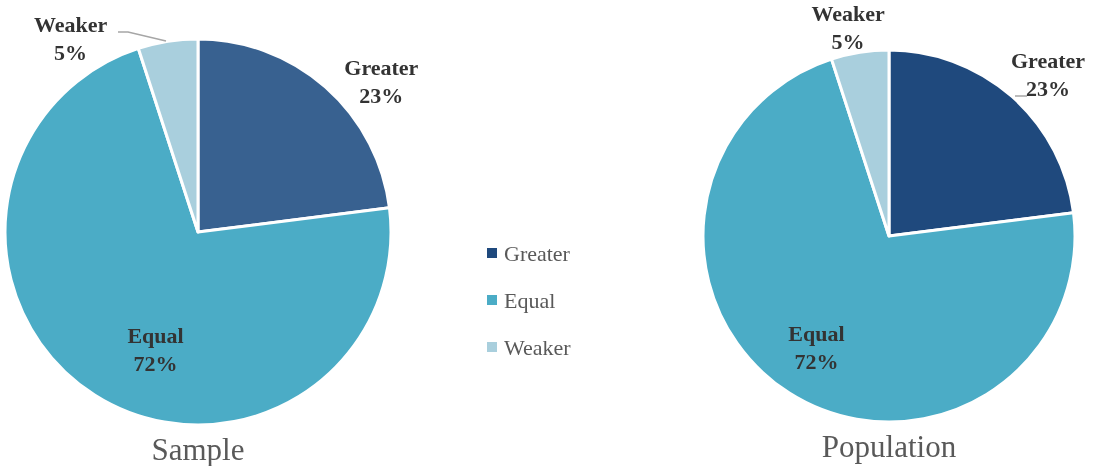 This screenshot has height=466, width=1099. What do you see at coordinates (537, 253) in the screenshot?
I see `legend-label: Greater` at bounding box center [537, 253].